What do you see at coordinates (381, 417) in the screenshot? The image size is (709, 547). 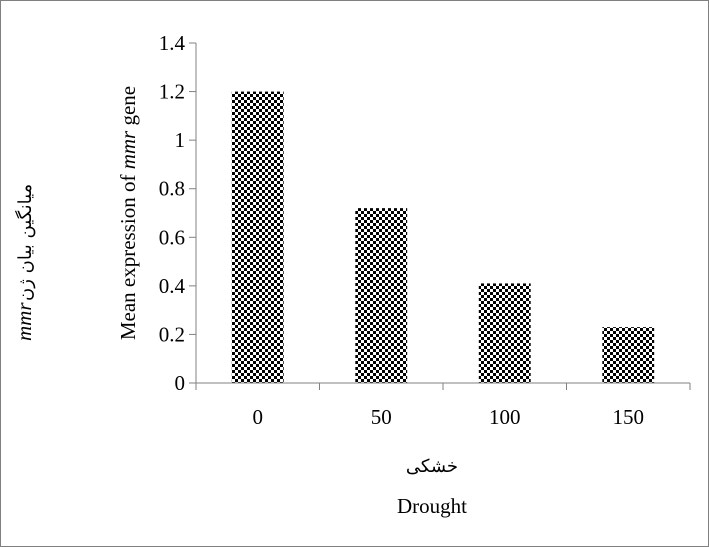 I see `x-tick-label-50: 50` at bounding box center [381, 417].